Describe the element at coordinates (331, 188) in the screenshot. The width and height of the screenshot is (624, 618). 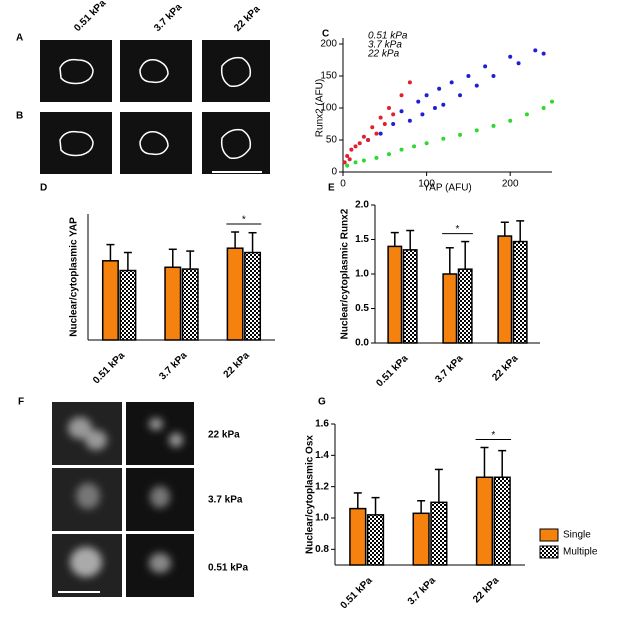
I see `panel-label: E` at that location.